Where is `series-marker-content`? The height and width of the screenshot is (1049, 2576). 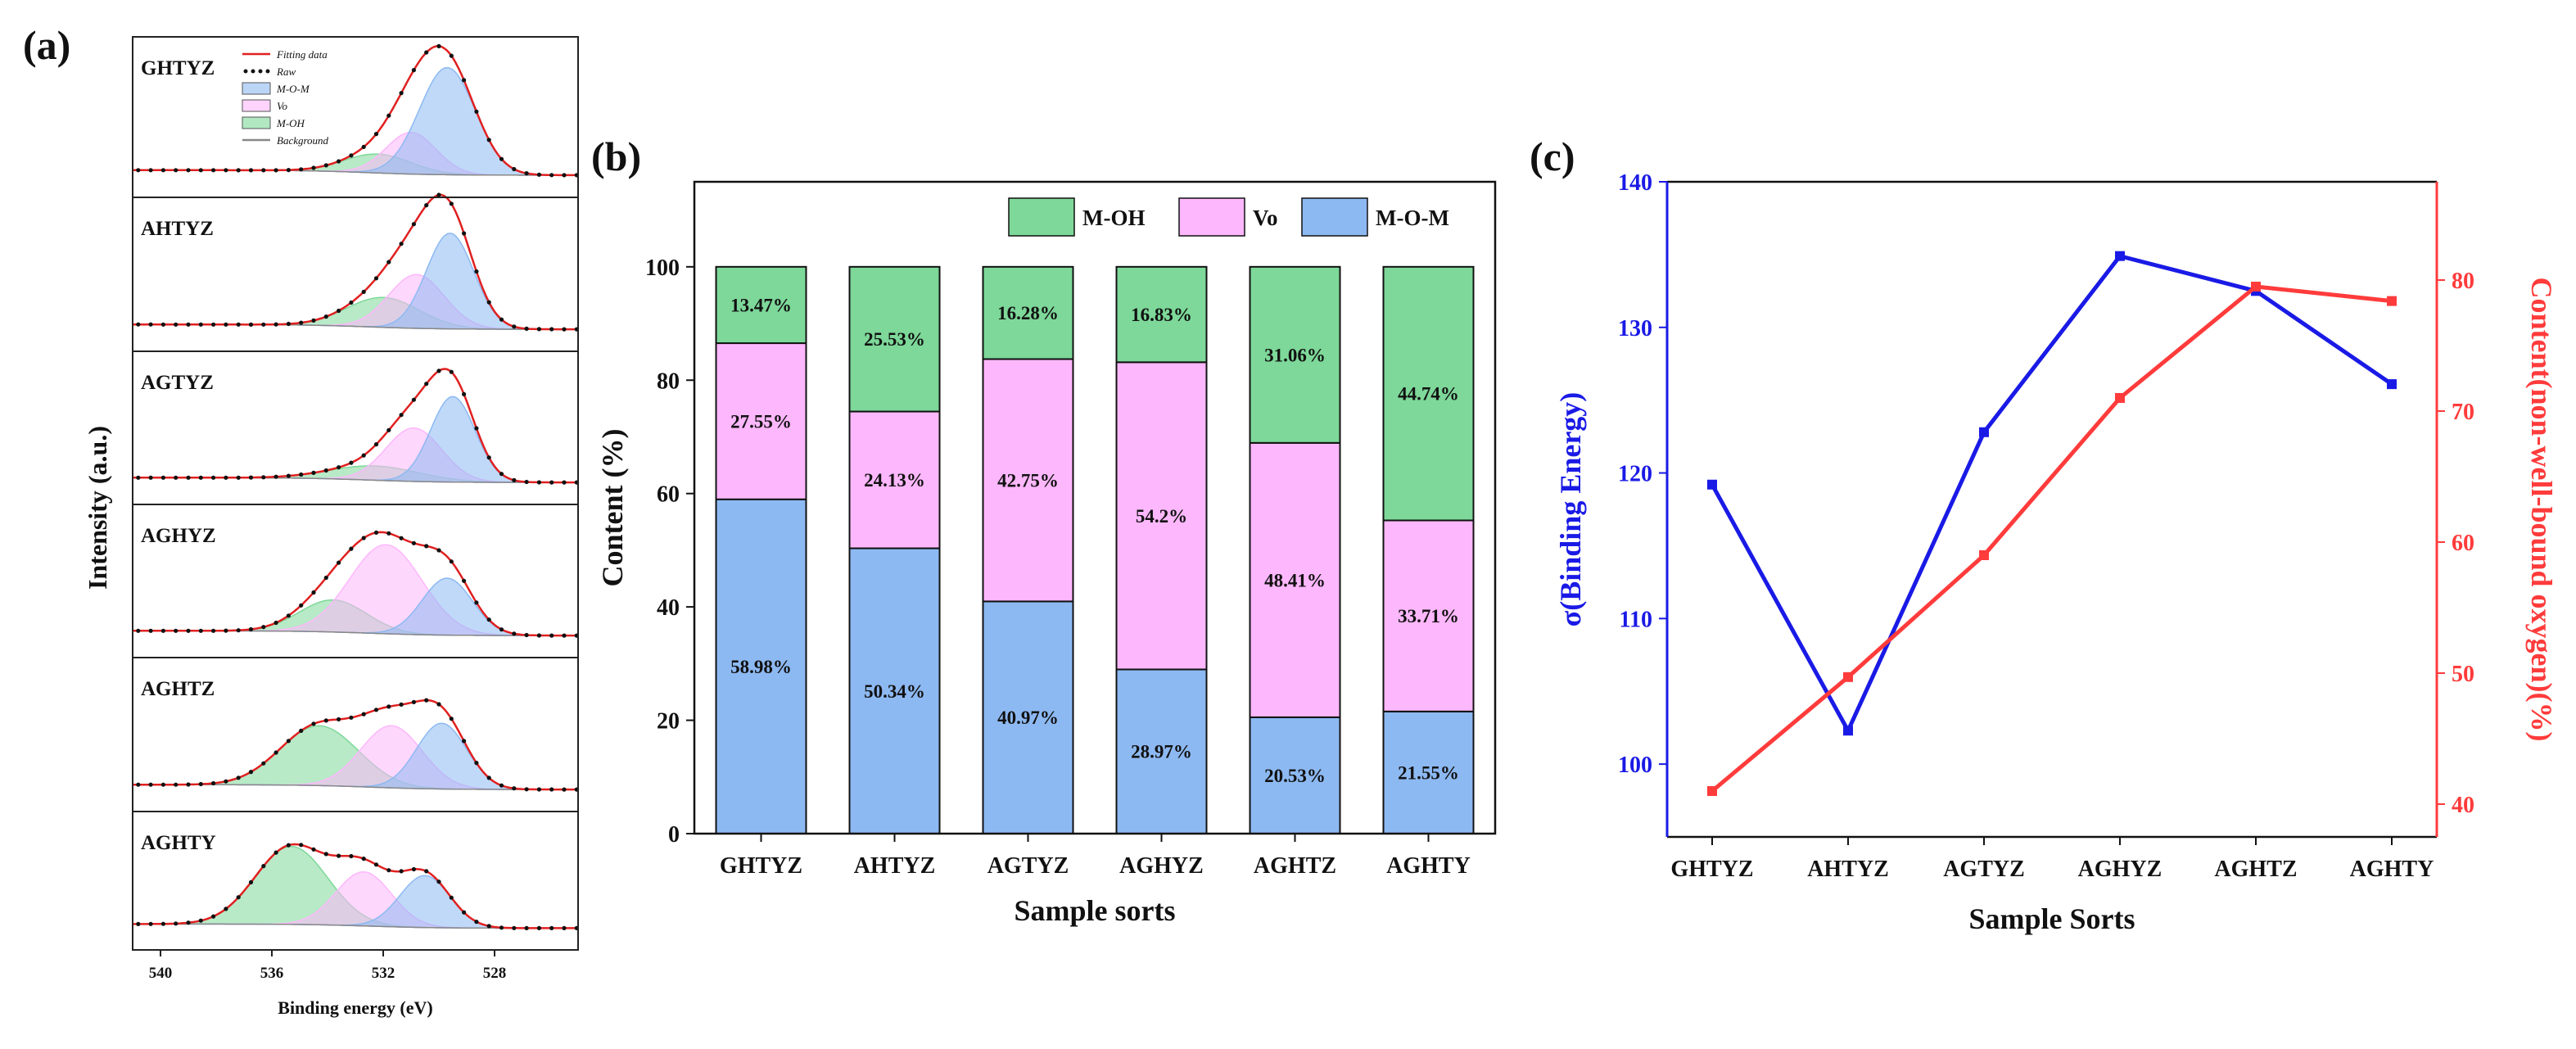
series-marker-content is located at coordinates (1984, 555).